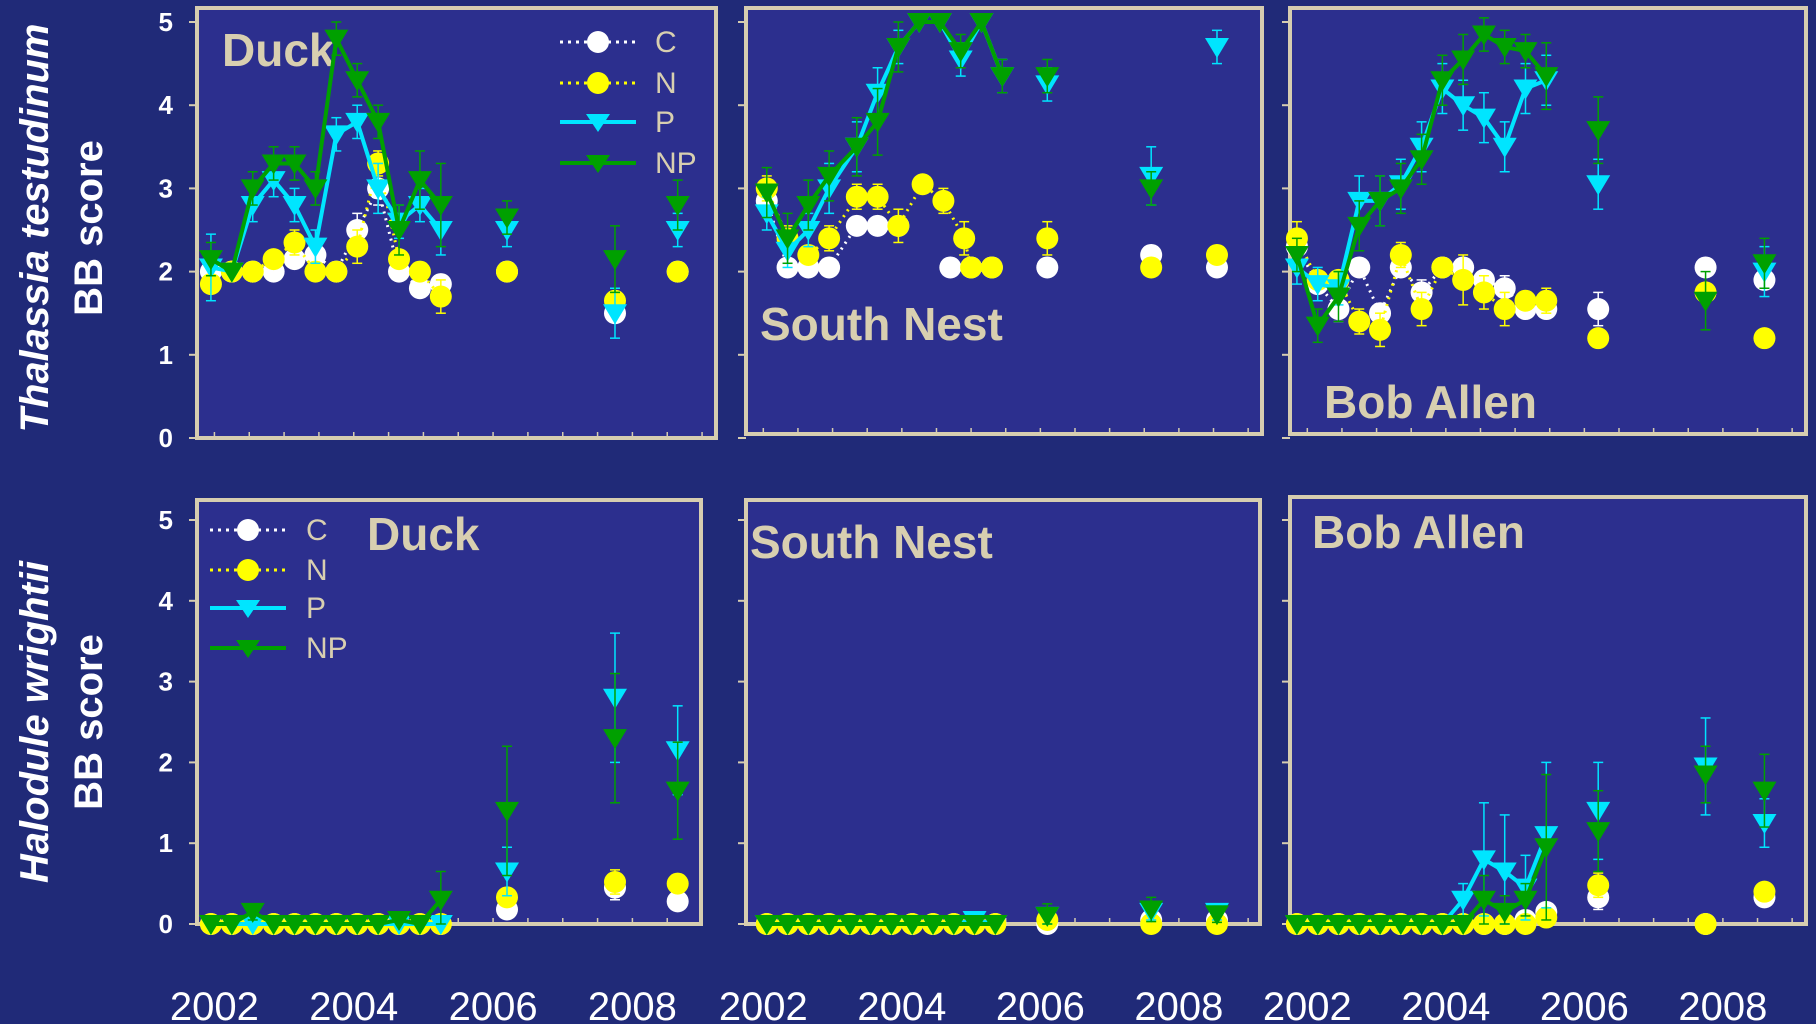 This screenshot has width=1816, height=1024. I want to click on legend-bottom-n-marker, so click(248, 570).